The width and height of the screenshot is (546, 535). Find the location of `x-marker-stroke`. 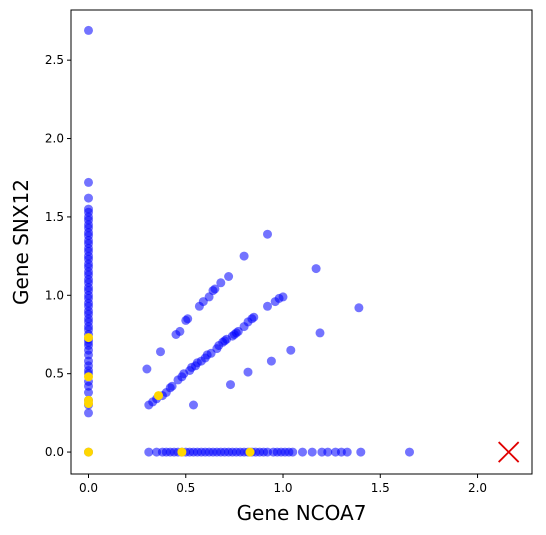

x-marker-stroke is located at coordinates (509, 452).